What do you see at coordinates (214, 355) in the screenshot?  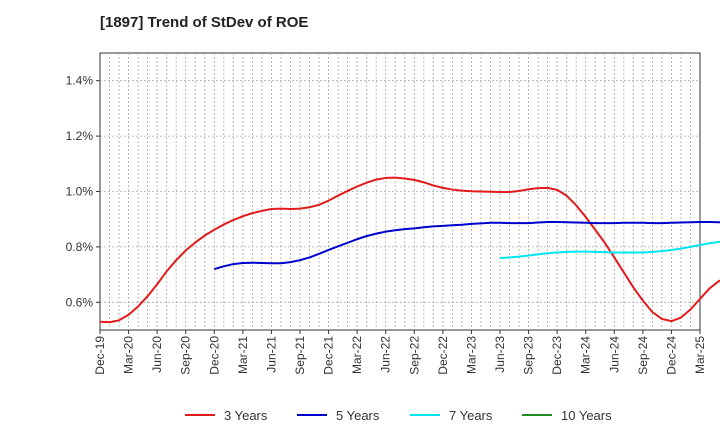 I see `x-tick-label: Dec-20` at bounding box center [214, 355].